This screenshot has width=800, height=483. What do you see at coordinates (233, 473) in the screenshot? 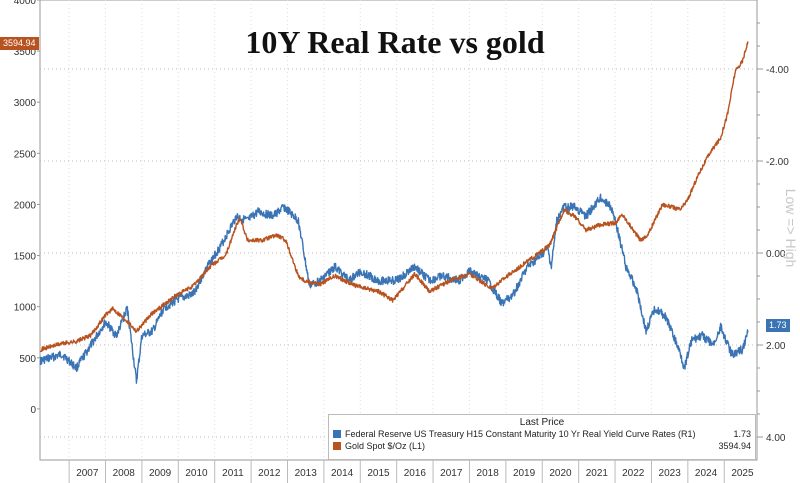
I see `x-tick-label: 2011` at bounding box center [233, 473].